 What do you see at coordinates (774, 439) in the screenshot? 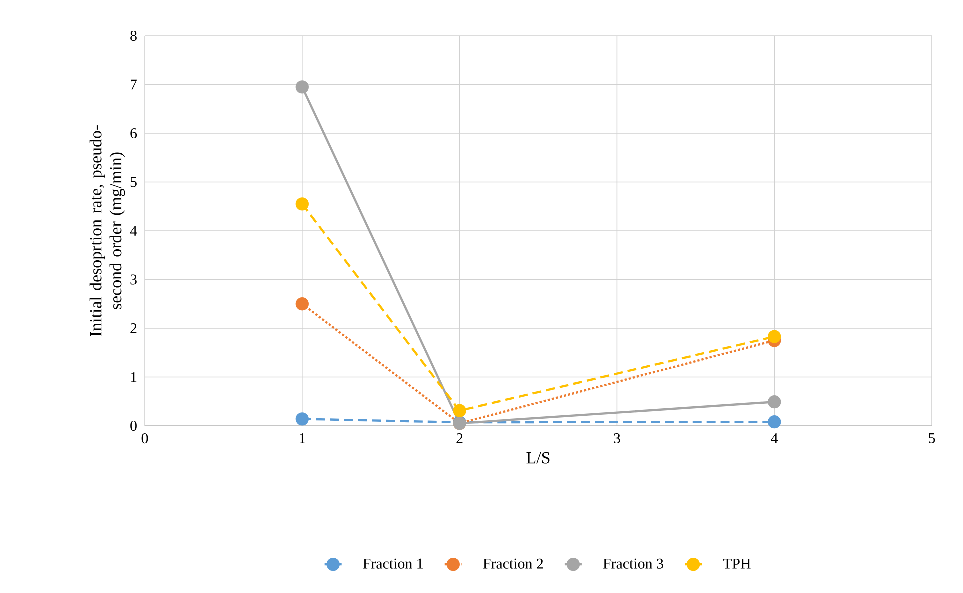
I see `x-tick-label: 4` at bounding box center [774, 439].